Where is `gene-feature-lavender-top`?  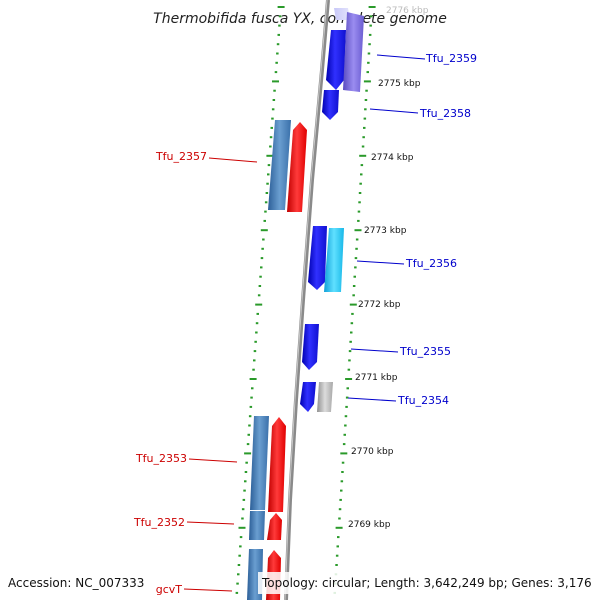
gene-feature-lavender-top is located at coordinates (342, 14).